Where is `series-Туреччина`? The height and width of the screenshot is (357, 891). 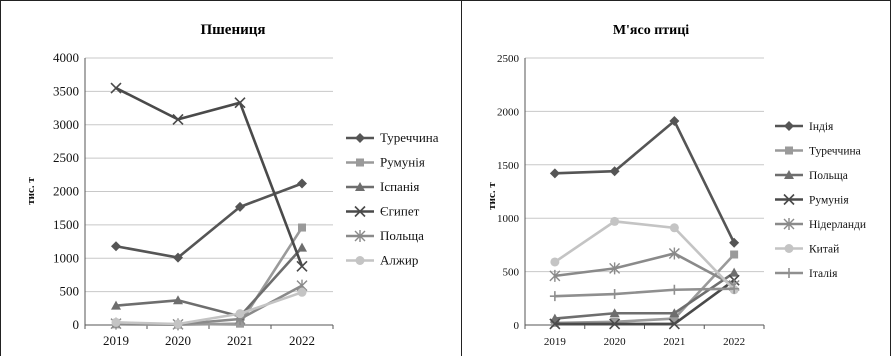 series-Туреччина is located at coordinates (209, 220).